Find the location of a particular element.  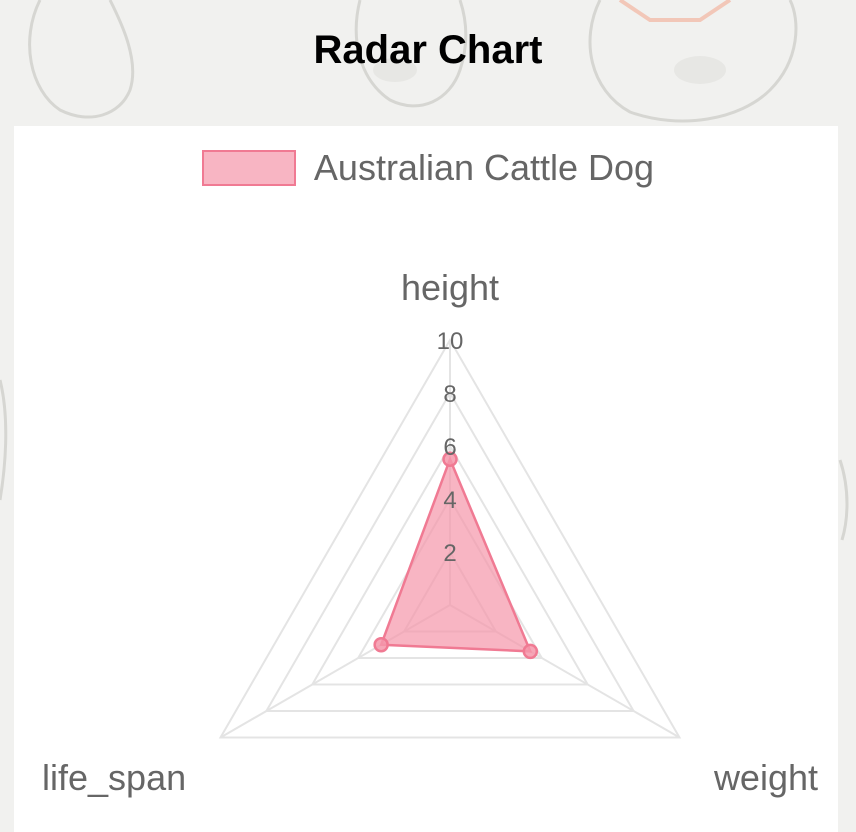

radar-ticks: 2 4 6 8 10 is located at coordinates (450, 447).